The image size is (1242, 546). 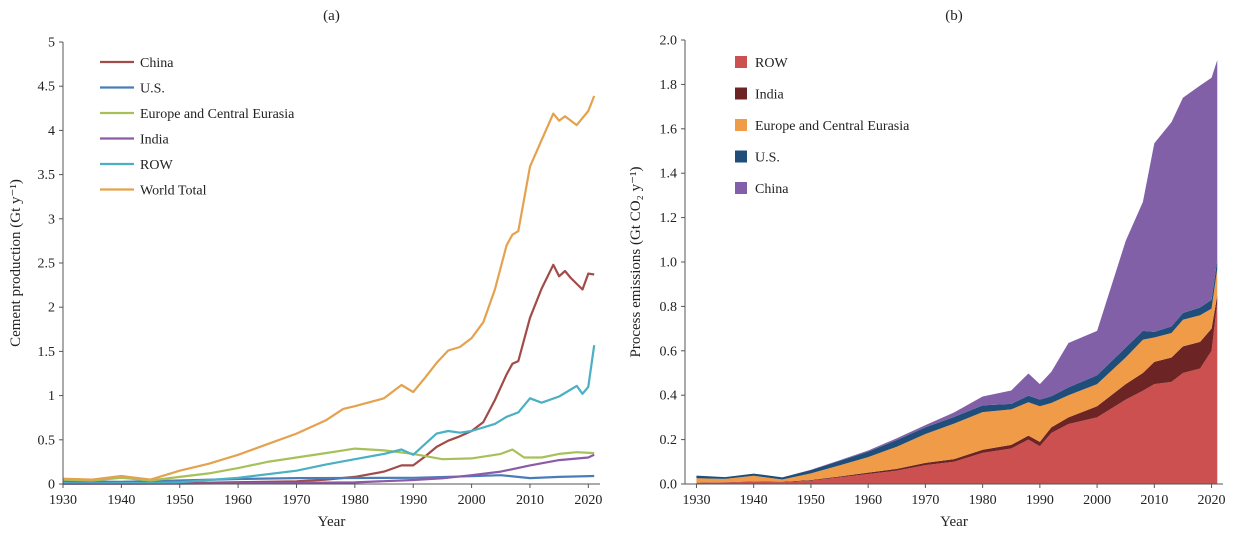 I want to click on legend-label: World Total, so click(x=173, y=191).